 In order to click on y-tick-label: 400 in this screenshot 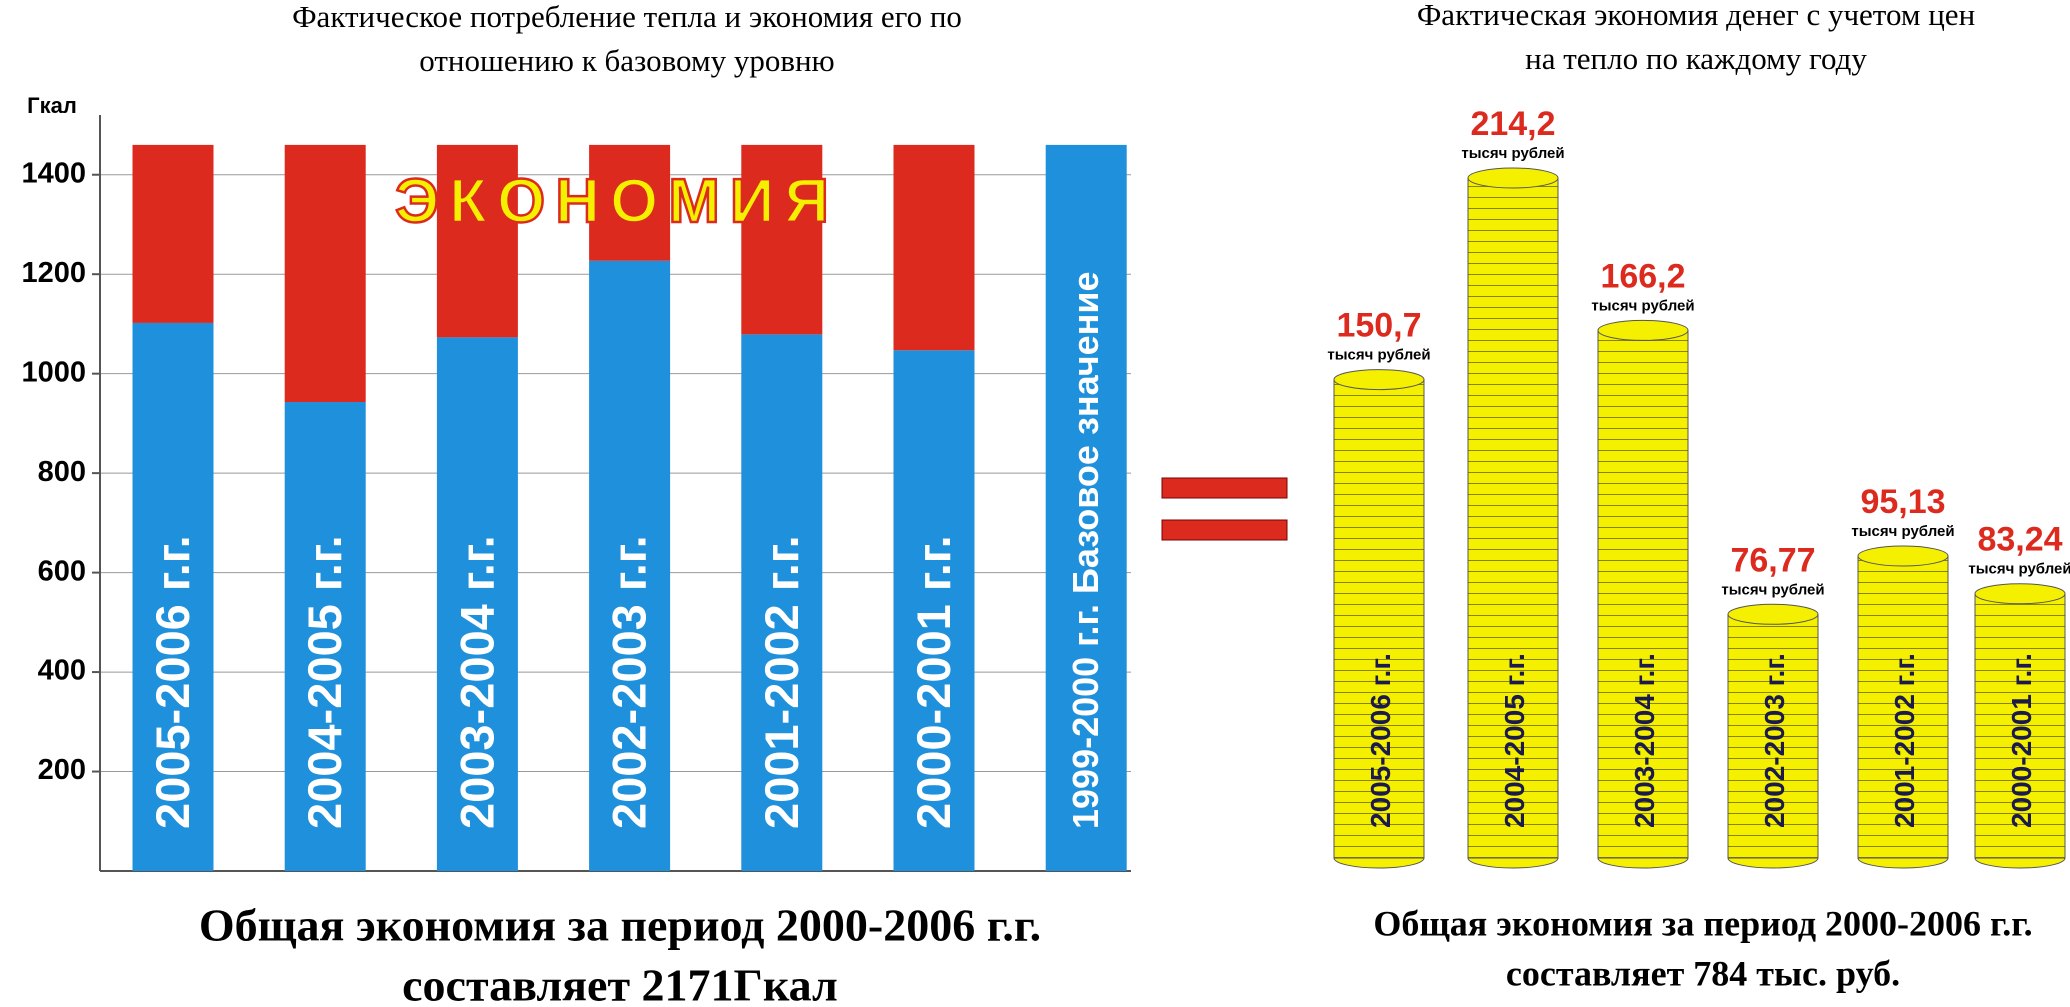, I will do `click(62, 671)`.